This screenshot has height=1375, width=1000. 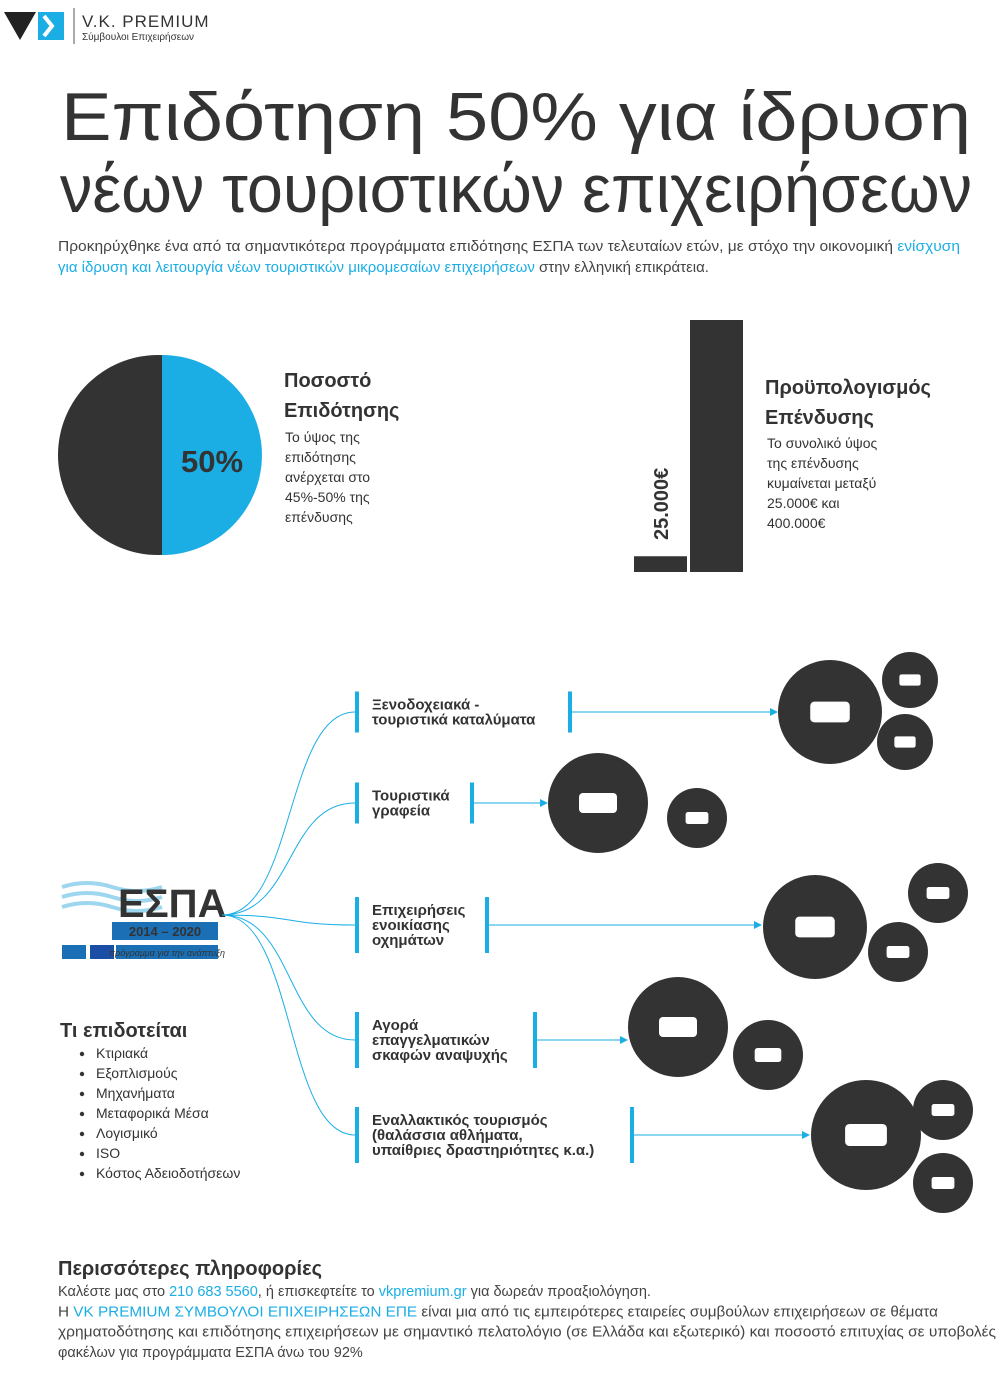 I want to click on text-run: φακέλων για προγράμματα ΕΣΠΑ άνω του 92%, so click(x=210, y=1353).